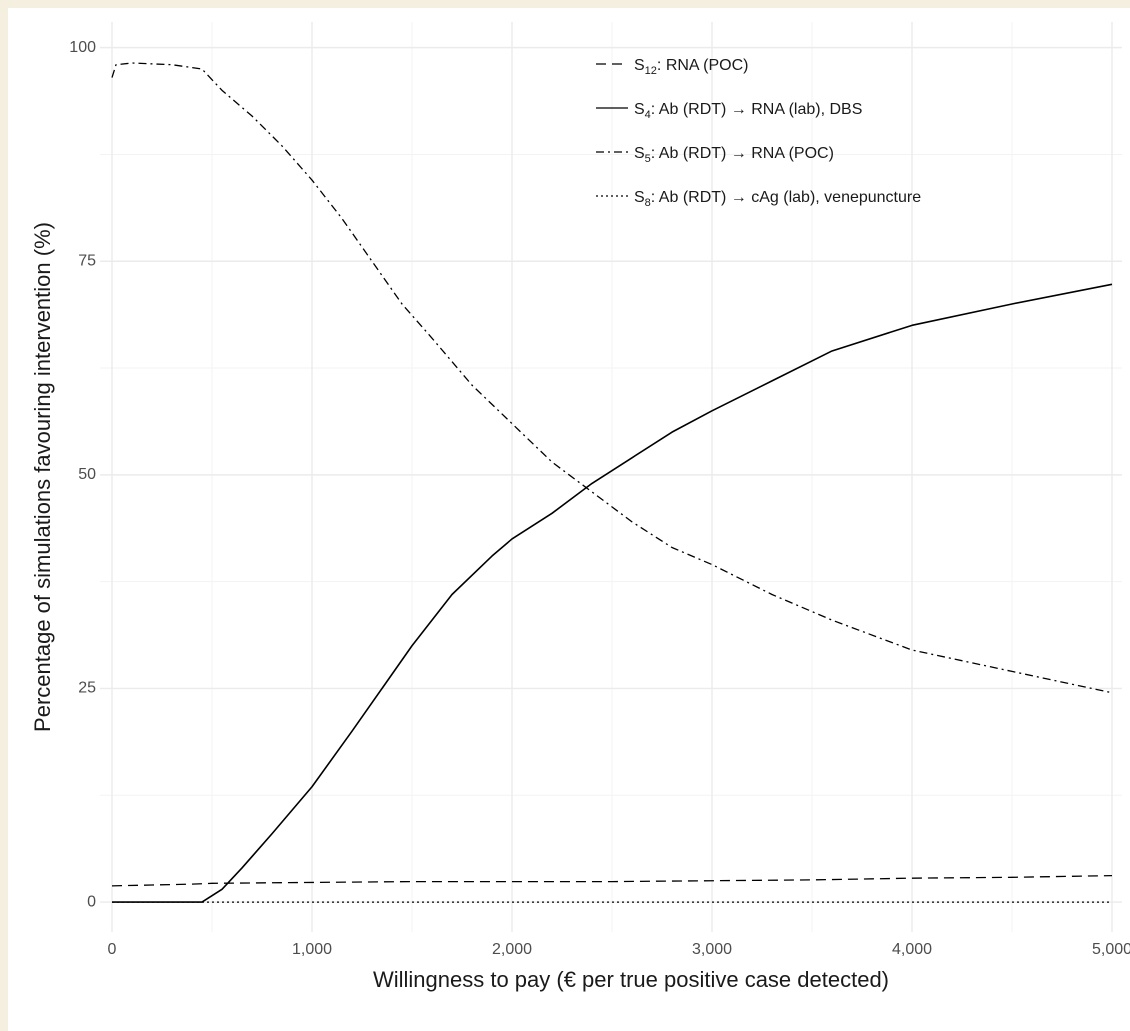 The image size is (1130, 1031). What do you see at coordinates (712, 949) in the screenshot?
I see `x-tick-label: 3,000` at bounding box center [712, 949].